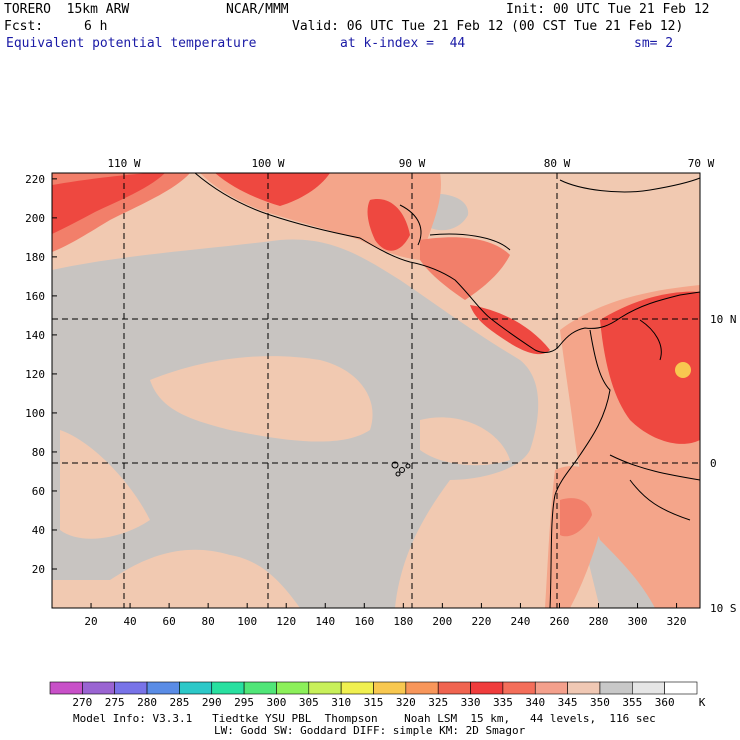  I want to click on colorbar, so click(373, 688).